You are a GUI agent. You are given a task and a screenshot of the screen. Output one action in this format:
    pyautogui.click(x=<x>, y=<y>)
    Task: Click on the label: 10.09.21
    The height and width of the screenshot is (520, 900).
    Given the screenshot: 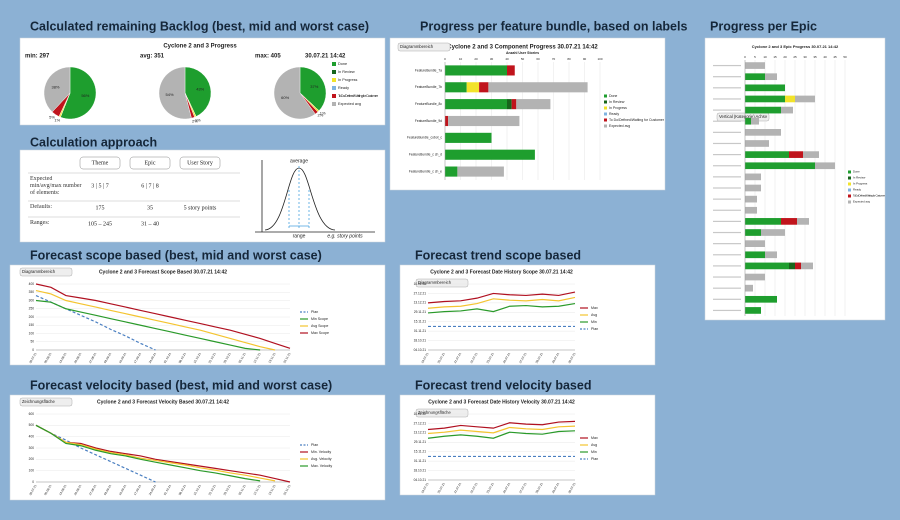 What is the action you would take?
    pyautogui.click(x=122, y=358)
    